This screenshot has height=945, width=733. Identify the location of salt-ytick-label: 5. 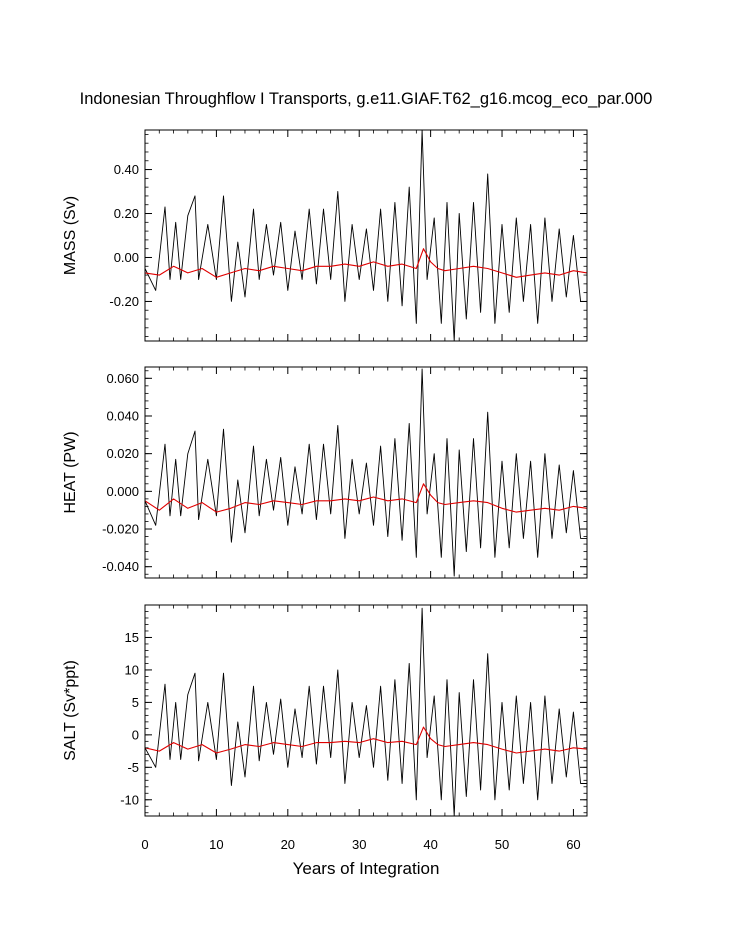
(135, 702).